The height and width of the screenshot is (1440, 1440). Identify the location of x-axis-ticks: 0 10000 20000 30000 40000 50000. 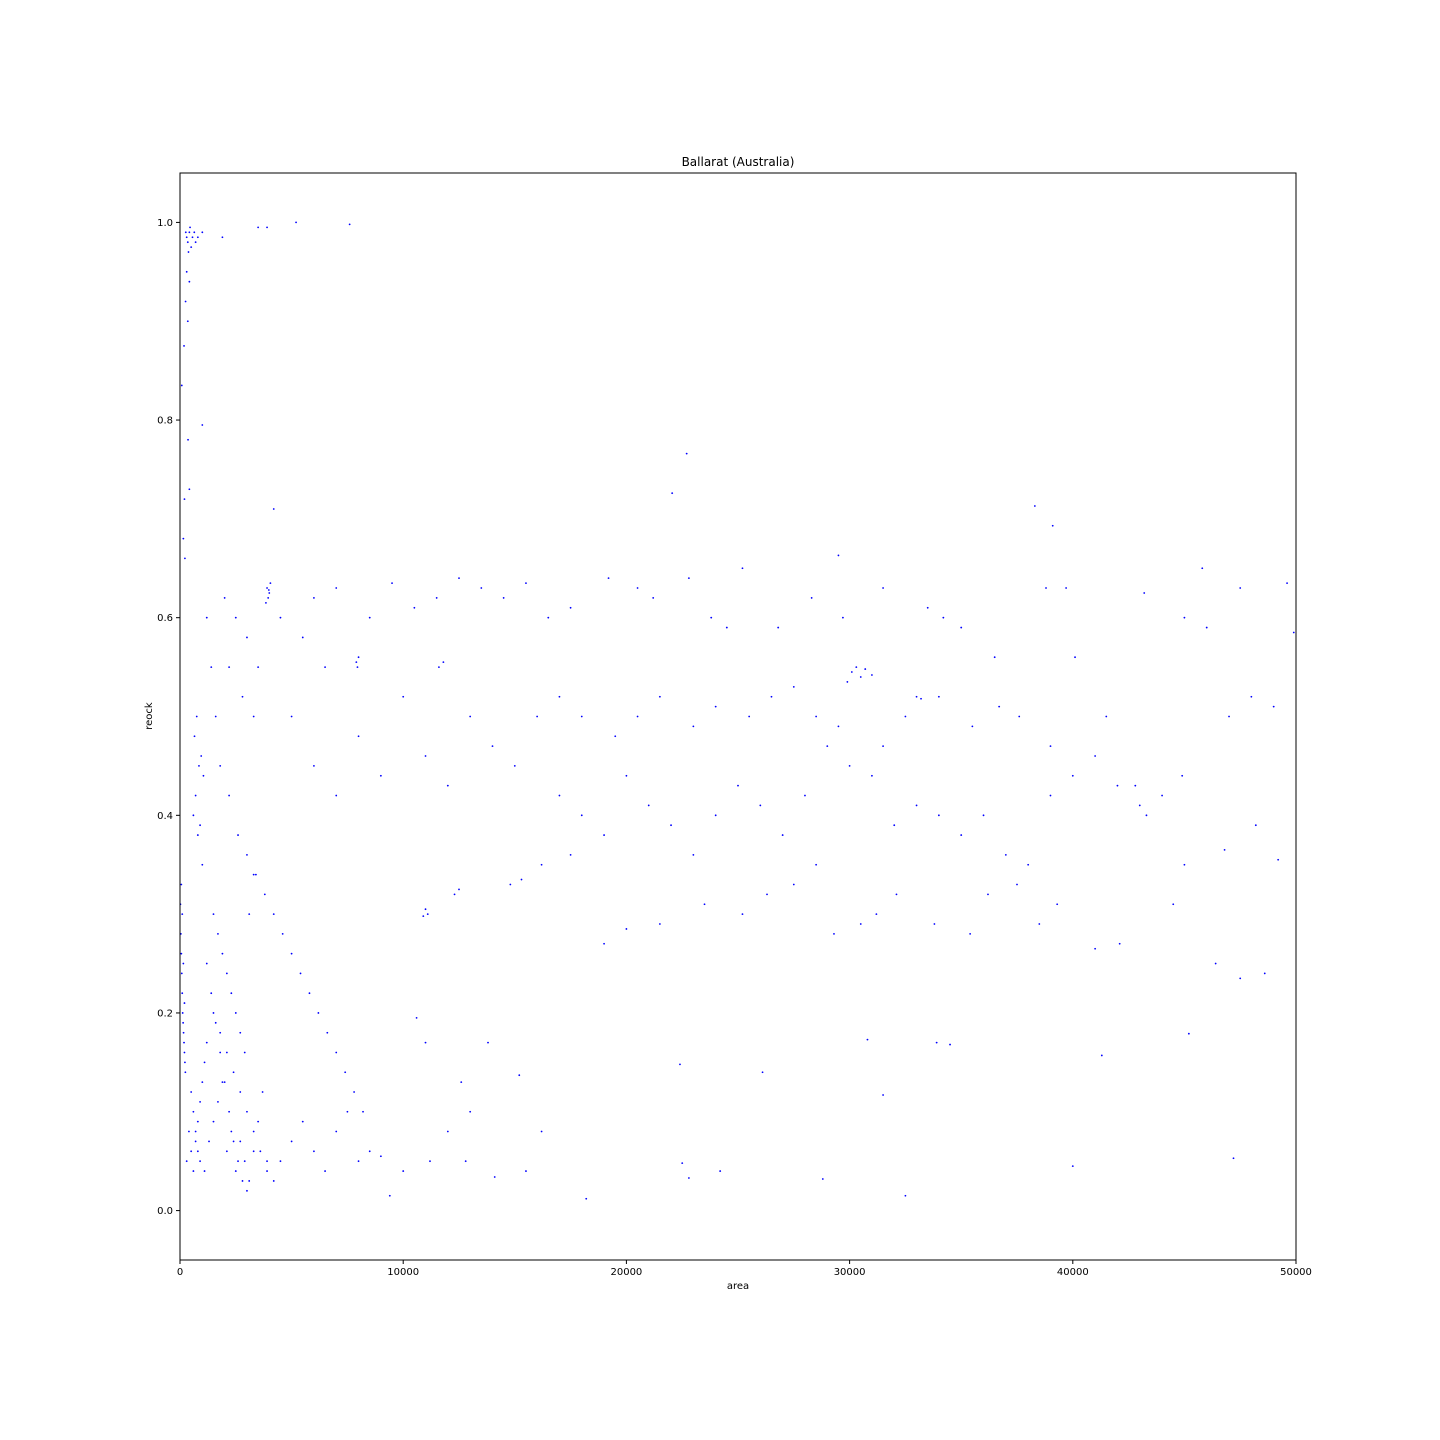
(744, 1269).